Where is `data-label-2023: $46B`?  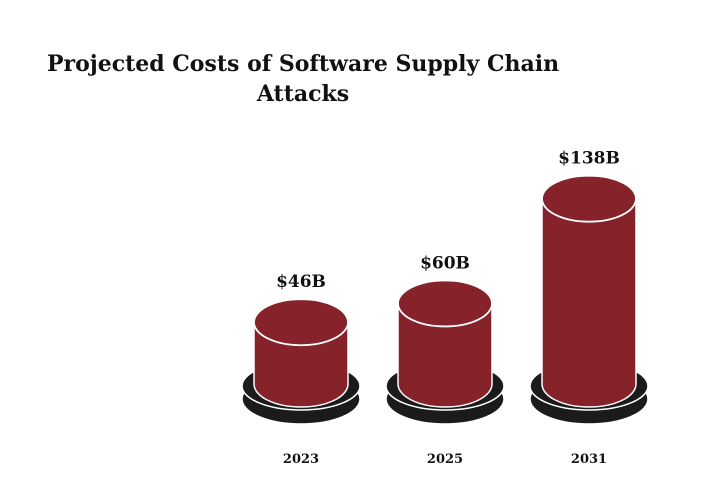
data-label-2023: $46B is located at coordinates (301, 282).